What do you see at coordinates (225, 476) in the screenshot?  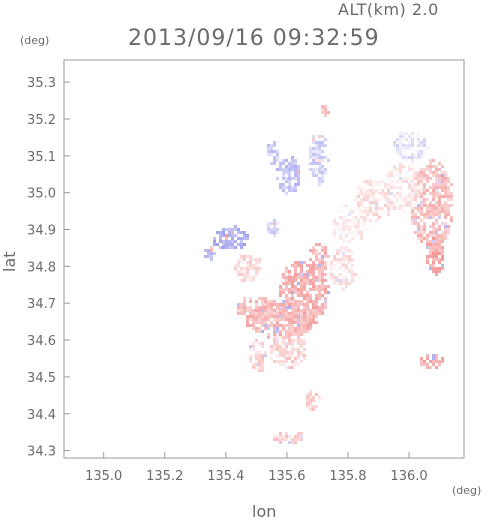 I see `x-tick-label: 135.4` at bounding box center [225, 476].